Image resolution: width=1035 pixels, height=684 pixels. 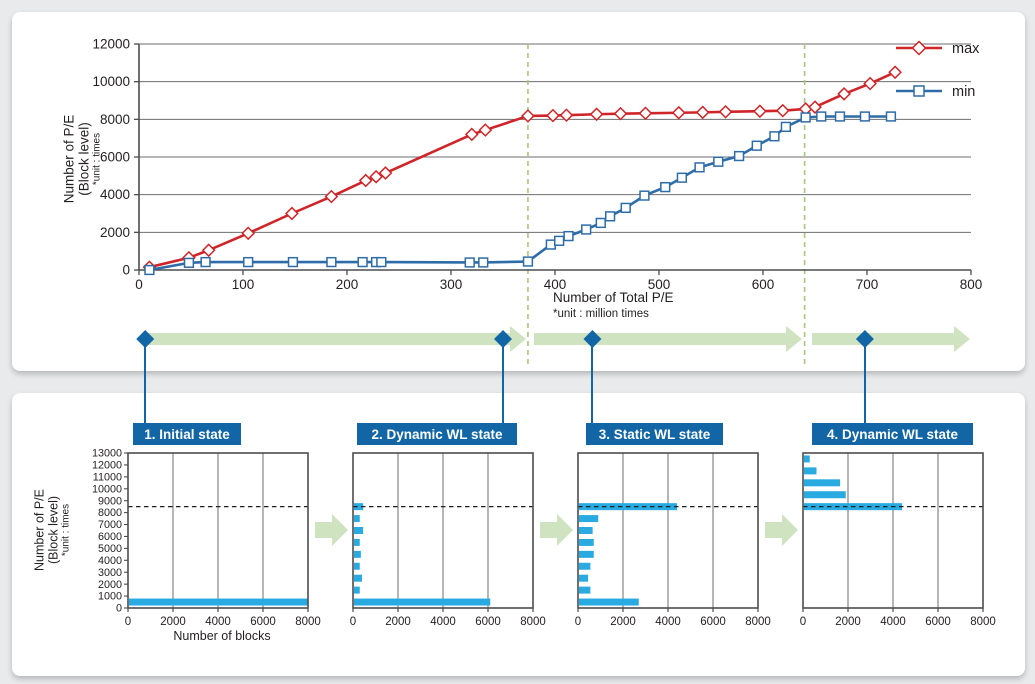 What do you see at coordinates (347, 284) in the screenshot?
I see `x-tick-label: 200` at bounding box center [347, 284].